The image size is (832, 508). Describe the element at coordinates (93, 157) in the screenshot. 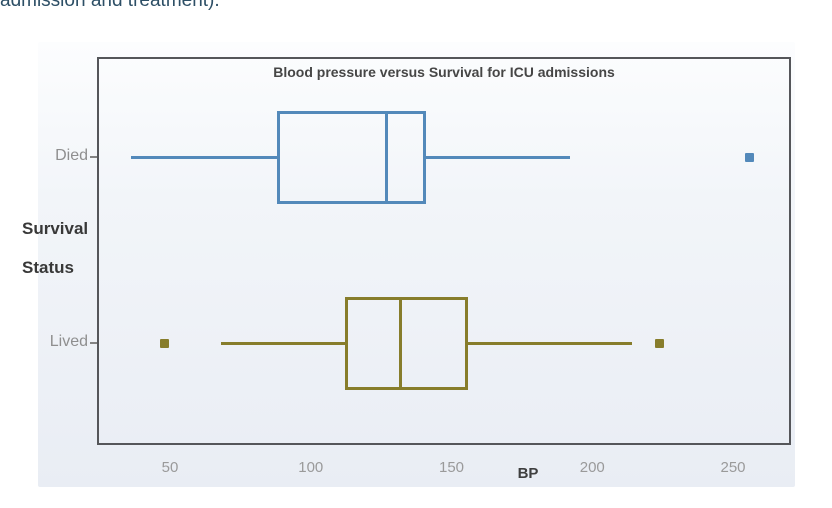

I see `y-tick-mark-died` at that location.